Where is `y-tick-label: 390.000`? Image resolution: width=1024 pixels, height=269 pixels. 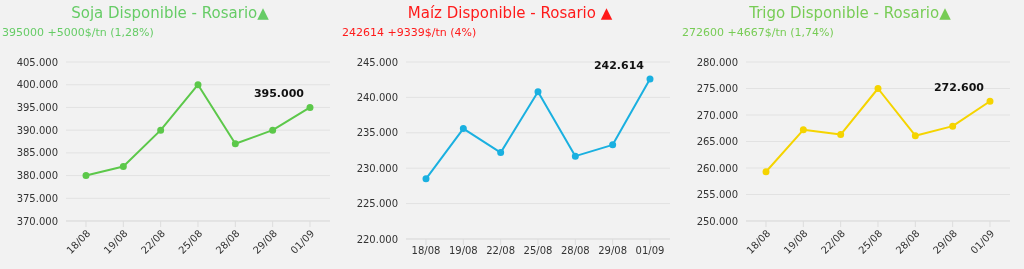
y-tick-label: 390.000 is located at coordinates (37, 130).